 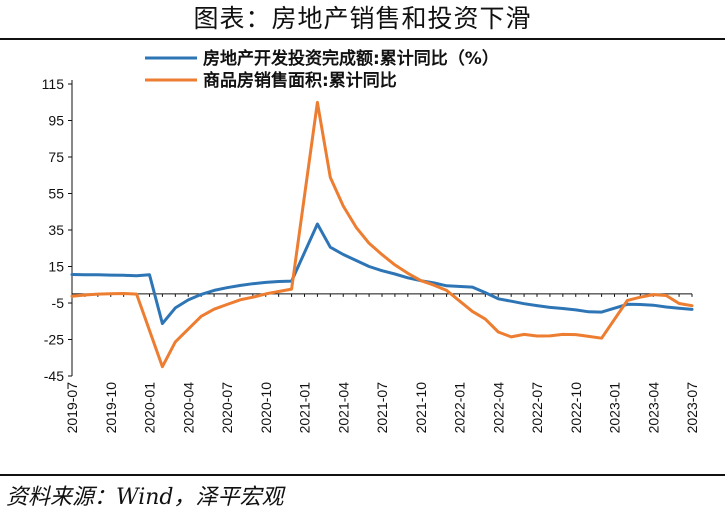 I want to click on y-axis-ticks: 115 95 75 55 35 15 -5 -25 -45, so click(x=57, y=230).